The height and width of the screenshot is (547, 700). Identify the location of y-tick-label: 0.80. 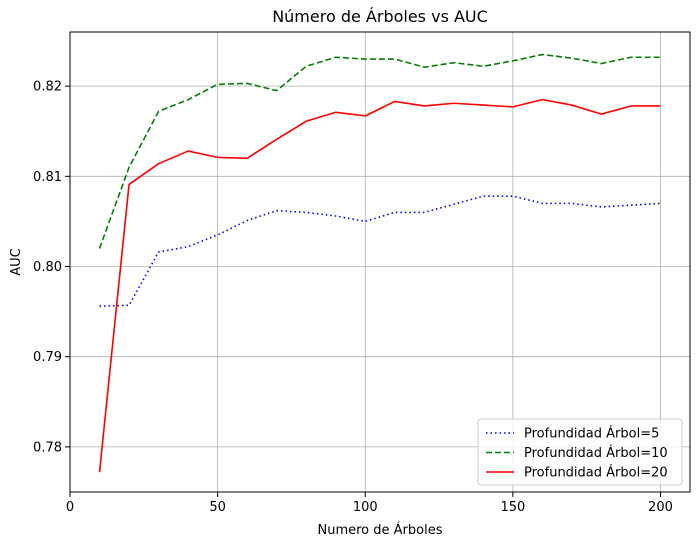
(47, 267).